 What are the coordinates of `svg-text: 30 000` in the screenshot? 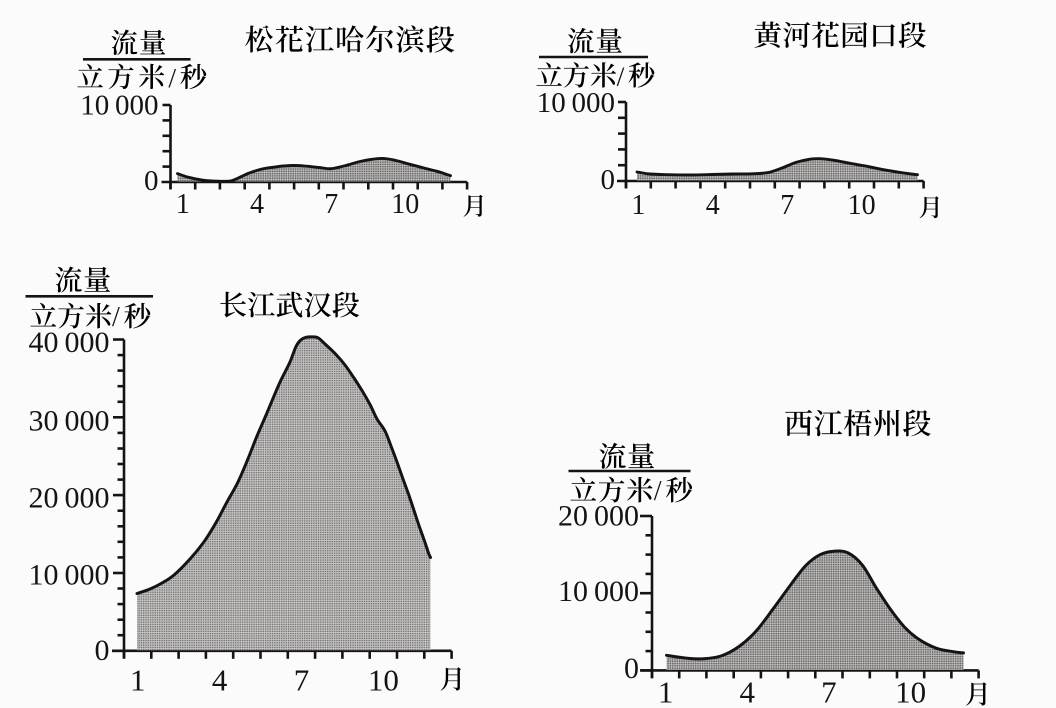 It's located at (68, 421).